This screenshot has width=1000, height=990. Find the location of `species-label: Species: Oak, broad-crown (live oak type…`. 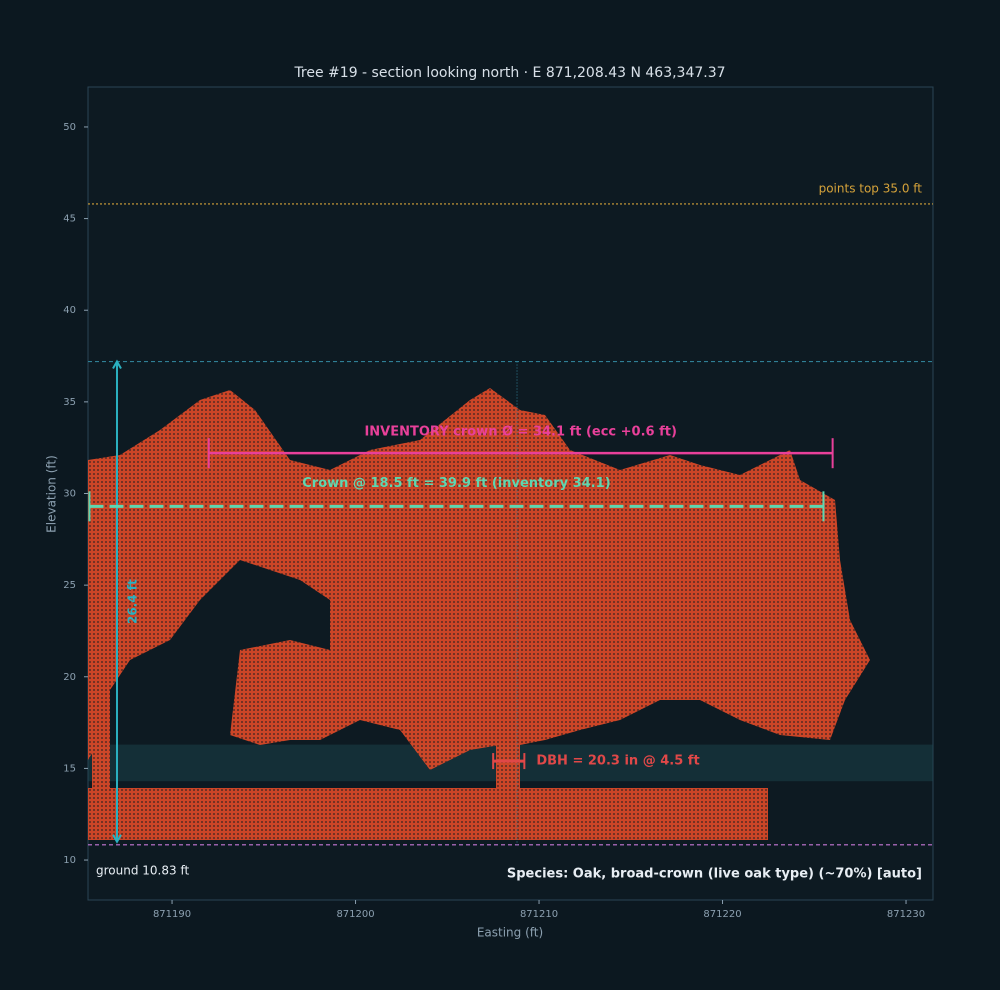

species-label: Species: Oak, broad-crown (live oak type… is located at coordinates (714, 874).